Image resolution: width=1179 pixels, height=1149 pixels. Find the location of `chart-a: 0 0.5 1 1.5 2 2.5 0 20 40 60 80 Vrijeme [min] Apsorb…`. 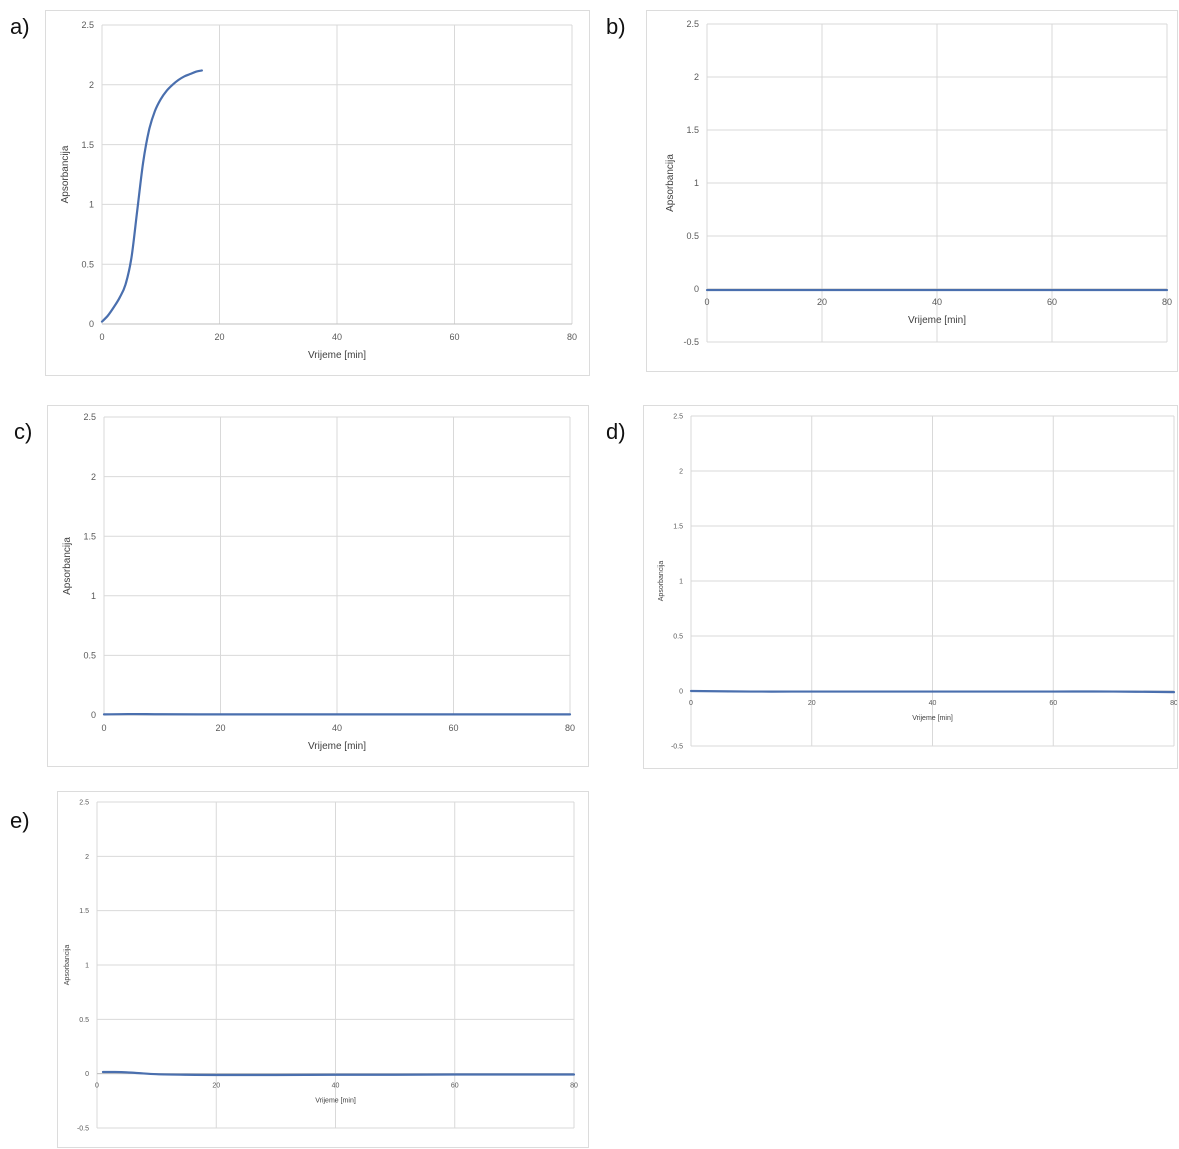

chart-a: 0 0.5 1 1.5 2 2.5 0 20 40 60 80 Vrijeme [min] Apsorb… is located at coordinates (317, 193).